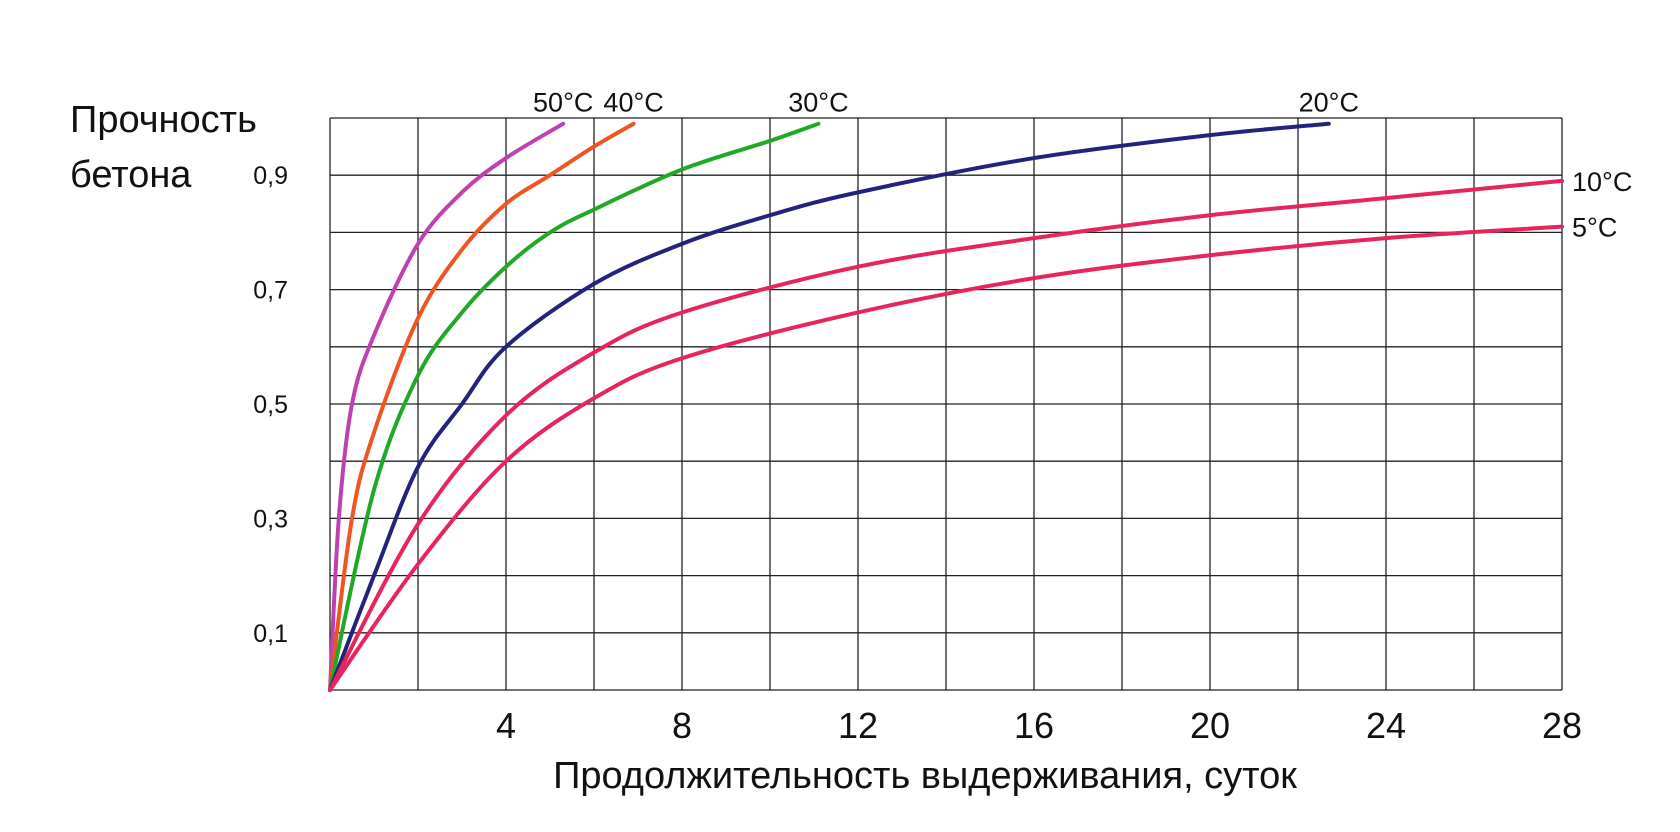 The width and height of the screenshot is (1680, 832). Describe the element at coordinates (1034, 725) in the screenshot. I see `x-tick-label: 16` at that location.